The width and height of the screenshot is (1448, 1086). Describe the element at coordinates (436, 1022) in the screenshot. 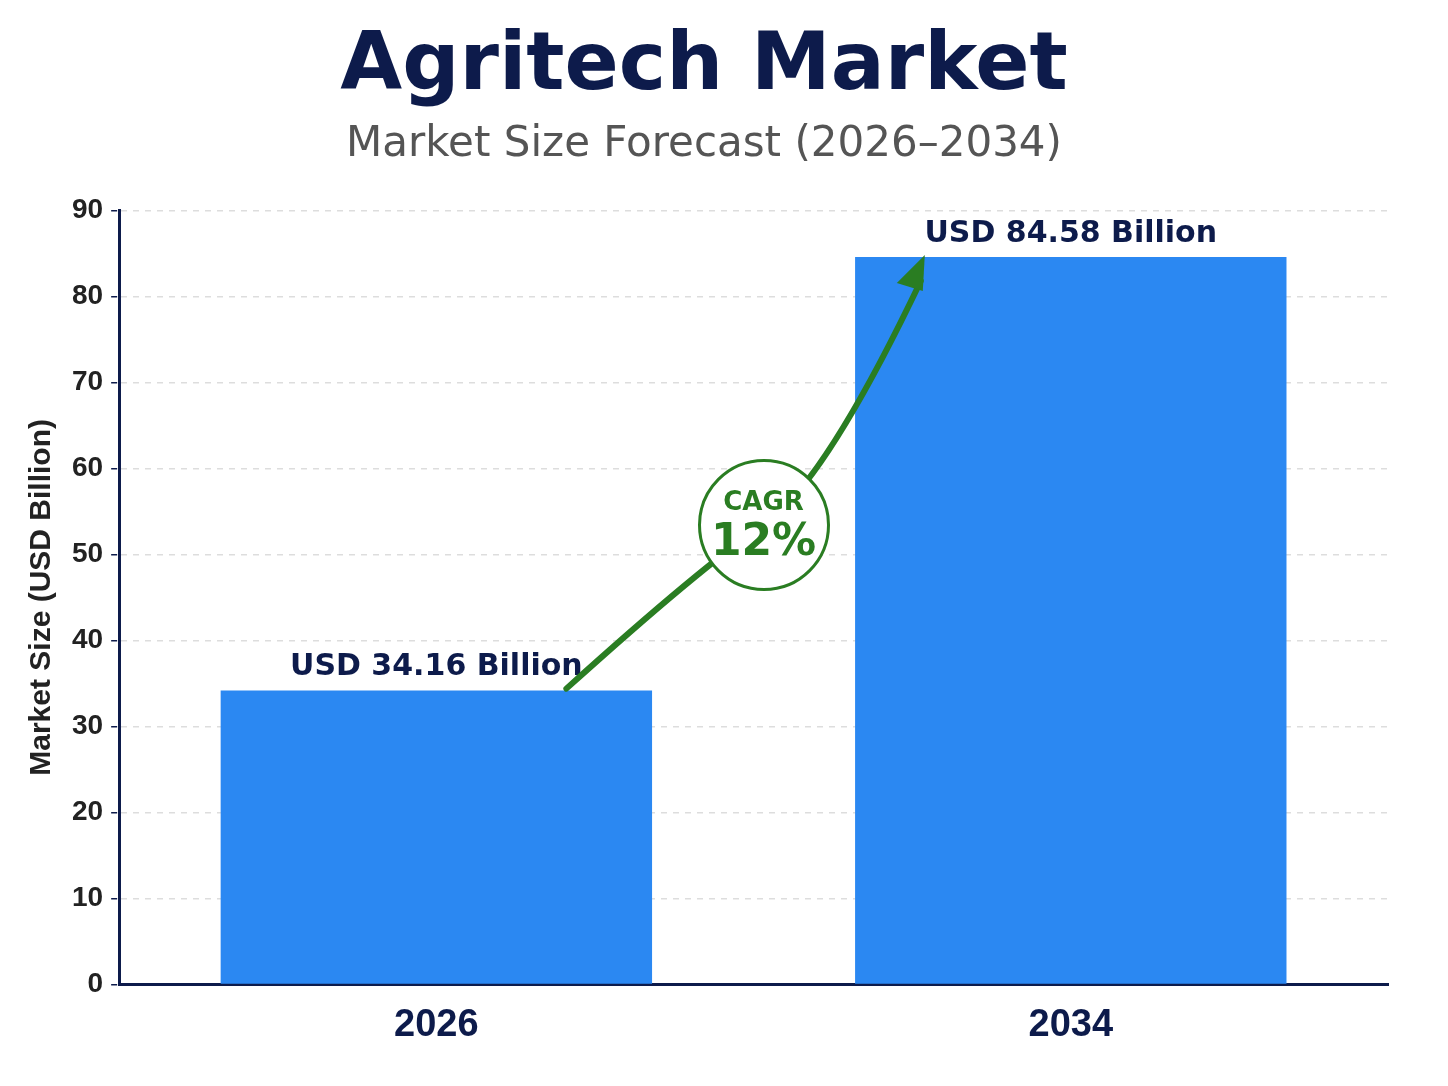

I see `x-tick-label: 2026` at that location.